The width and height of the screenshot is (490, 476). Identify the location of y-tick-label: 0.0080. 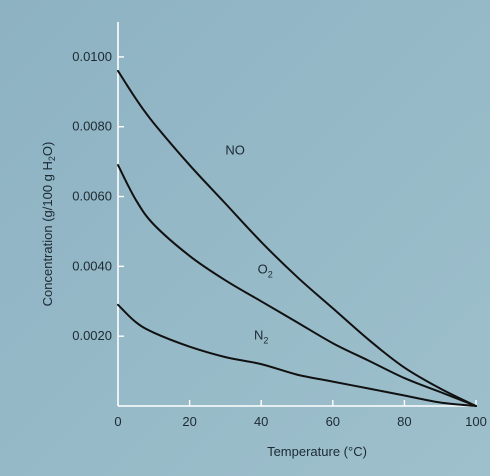
(92, 126).